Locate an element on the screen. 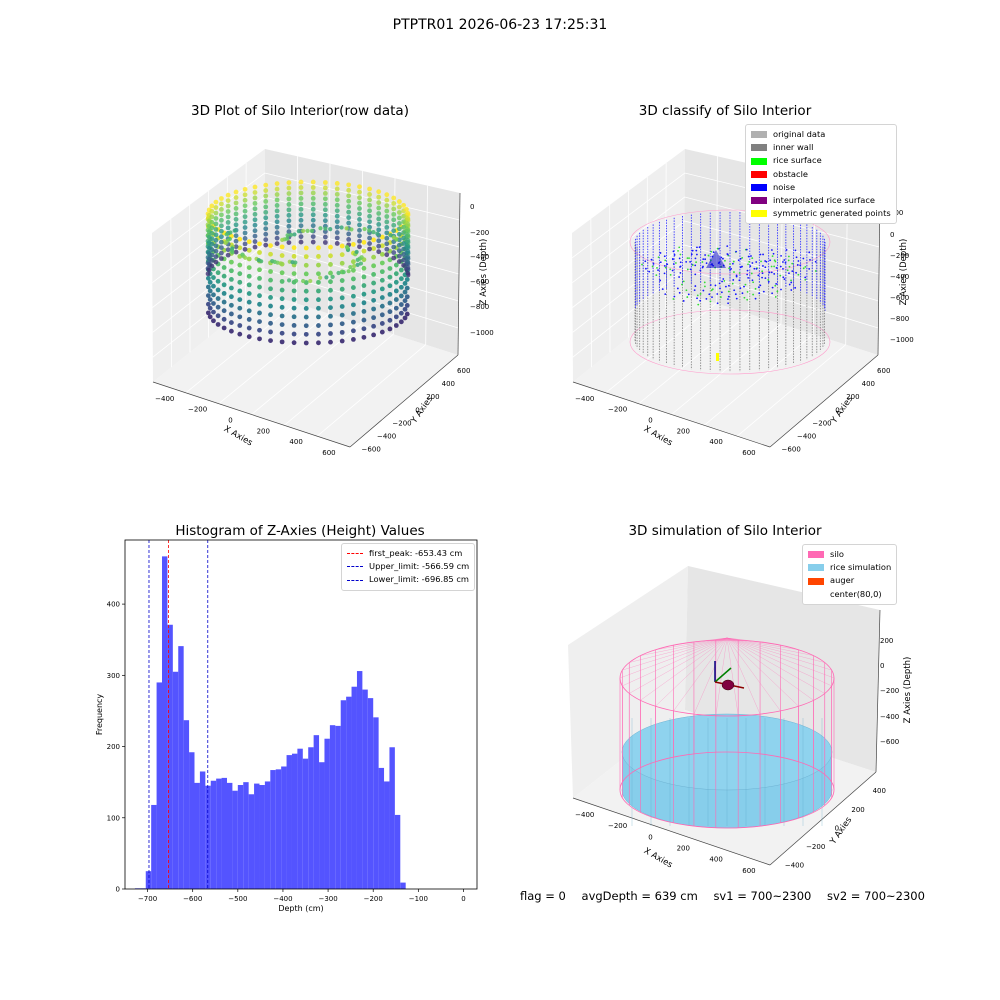 This screenshot has width=1000, height=1000. symmetric-point is located at coordinates (717, 357).